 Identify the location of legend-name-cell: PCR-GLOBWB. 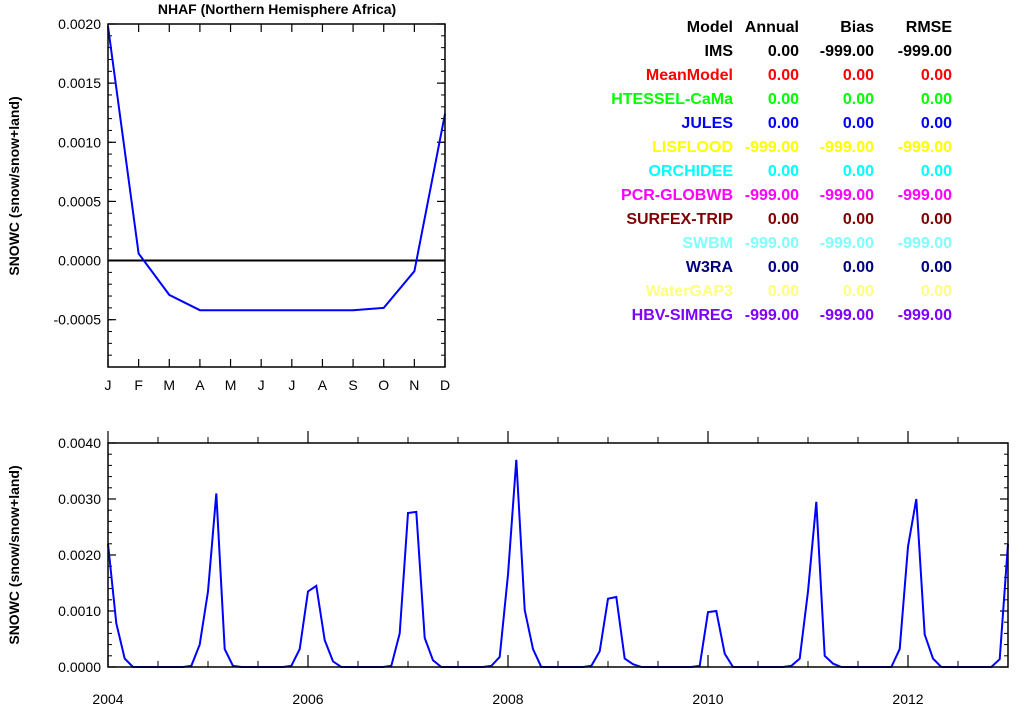
(677, 195).